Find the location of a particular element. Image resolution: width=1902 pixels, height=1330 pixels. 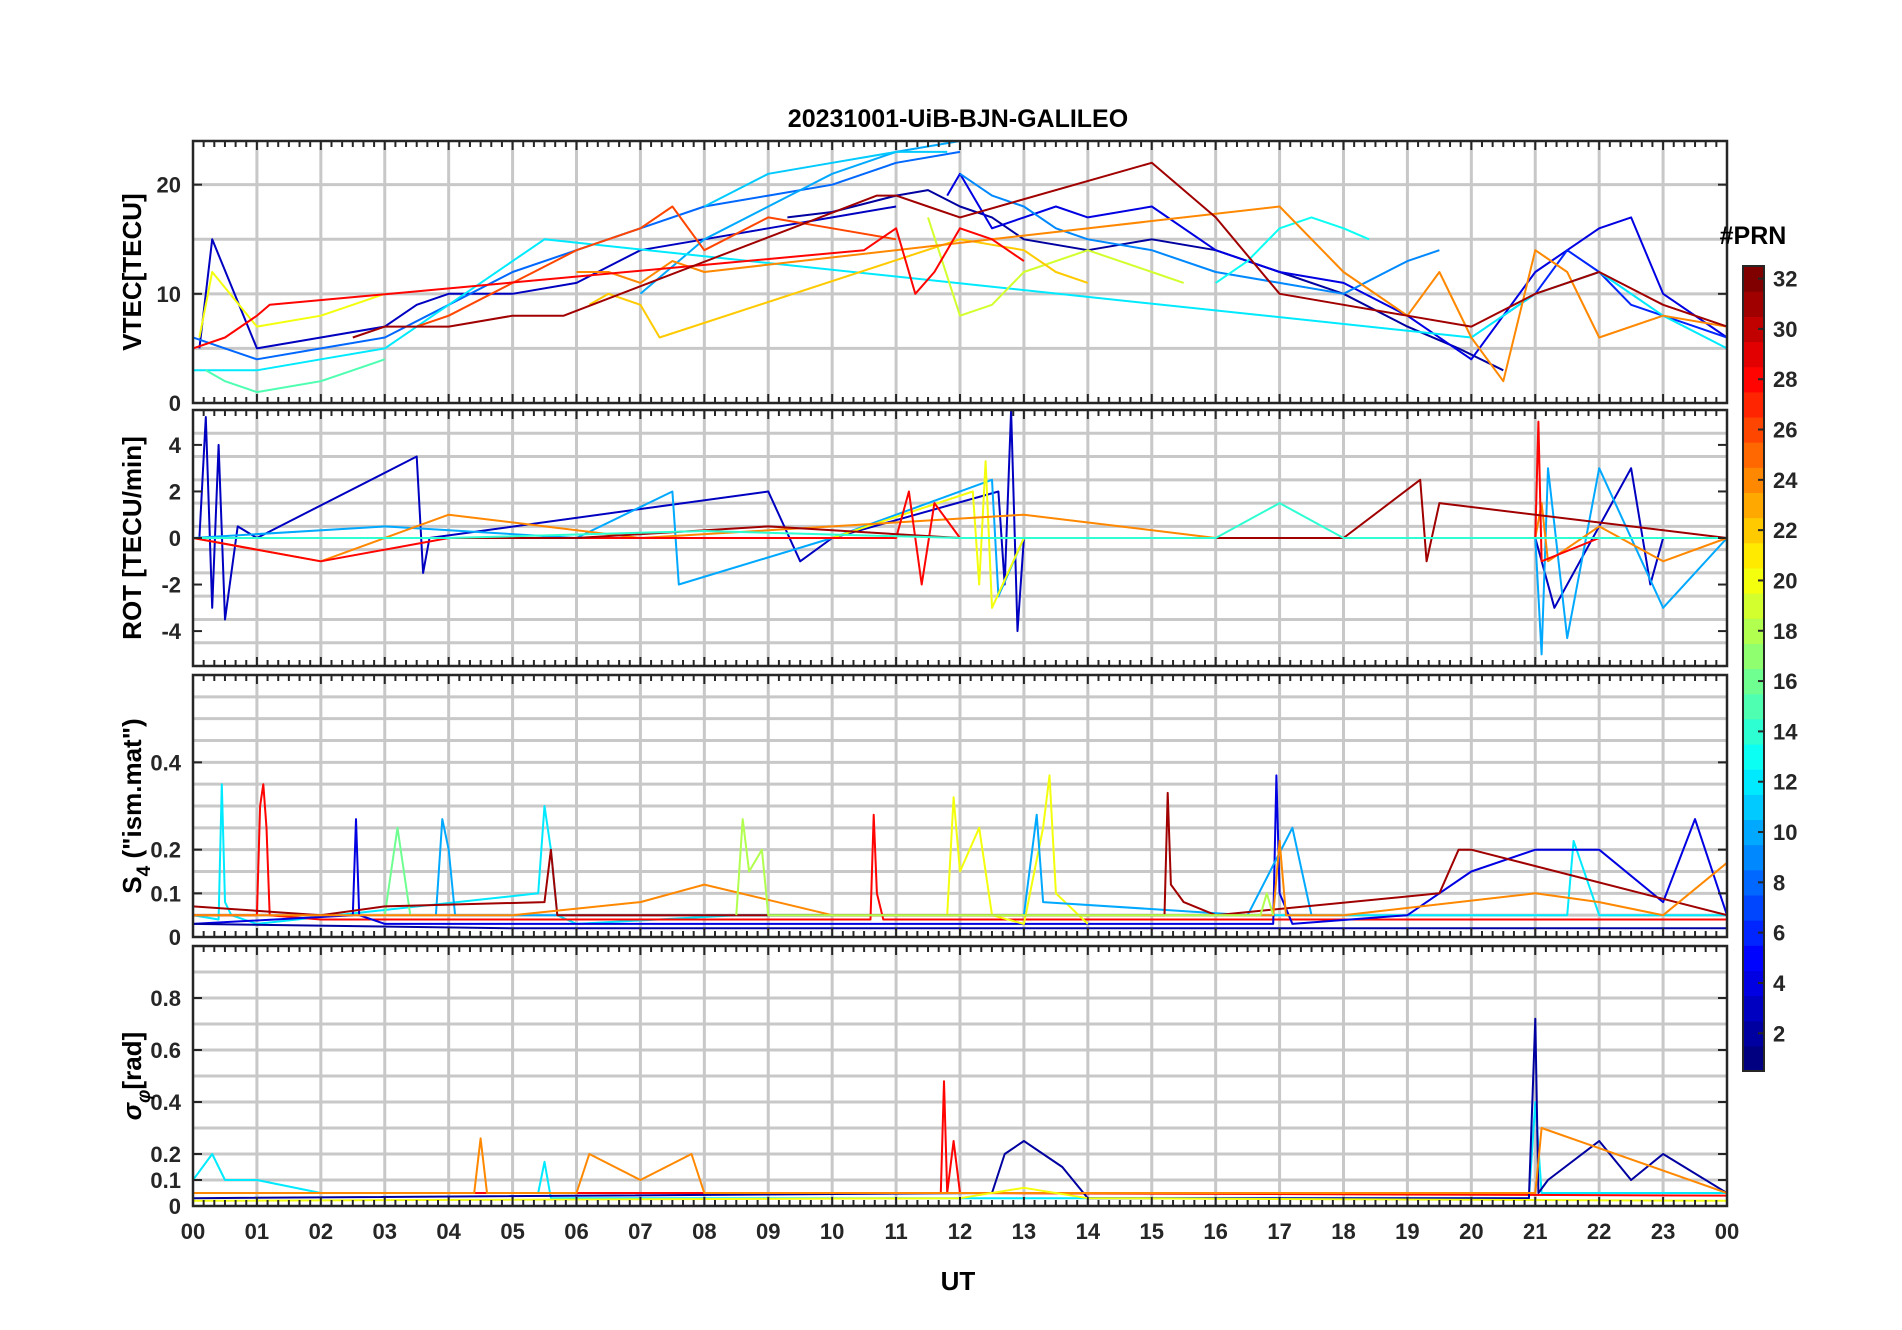

y-axis-label: σφ[rad] is located at coordinates (136, 1076).